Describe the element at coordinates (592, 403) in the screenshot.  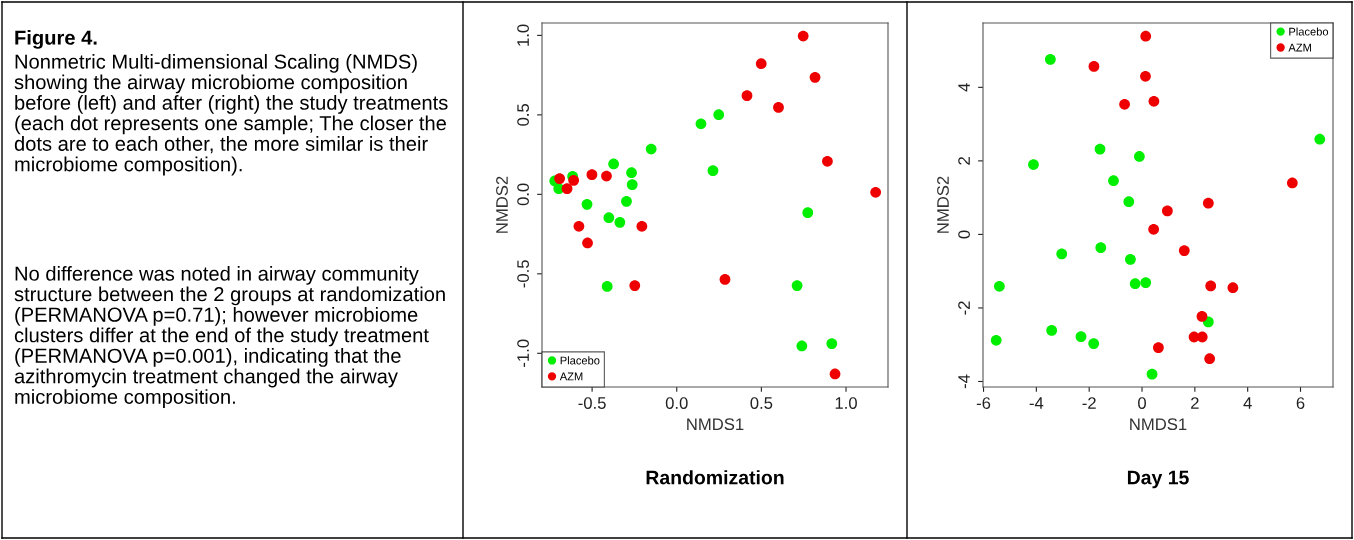
I see `x-tick-label: -0.5` at that location.